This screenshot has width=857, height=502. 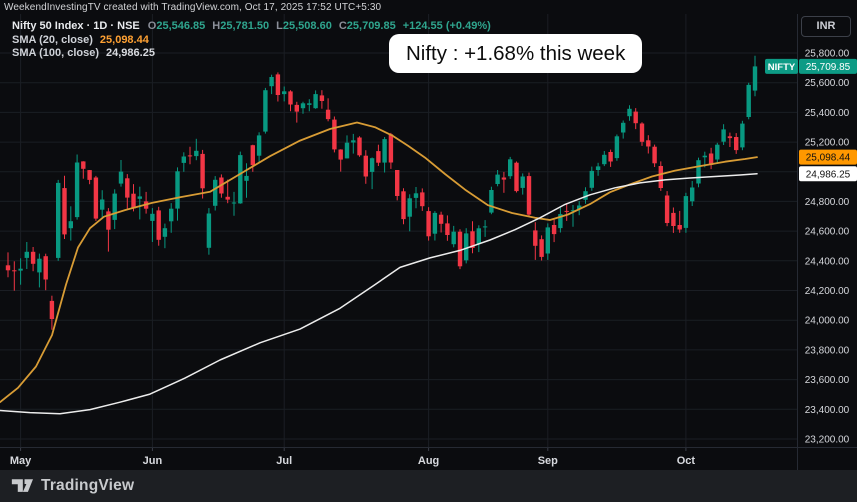 I want to click on sma100-row: SMA (100, close) 24,986.25, so click(x=251, y=54).